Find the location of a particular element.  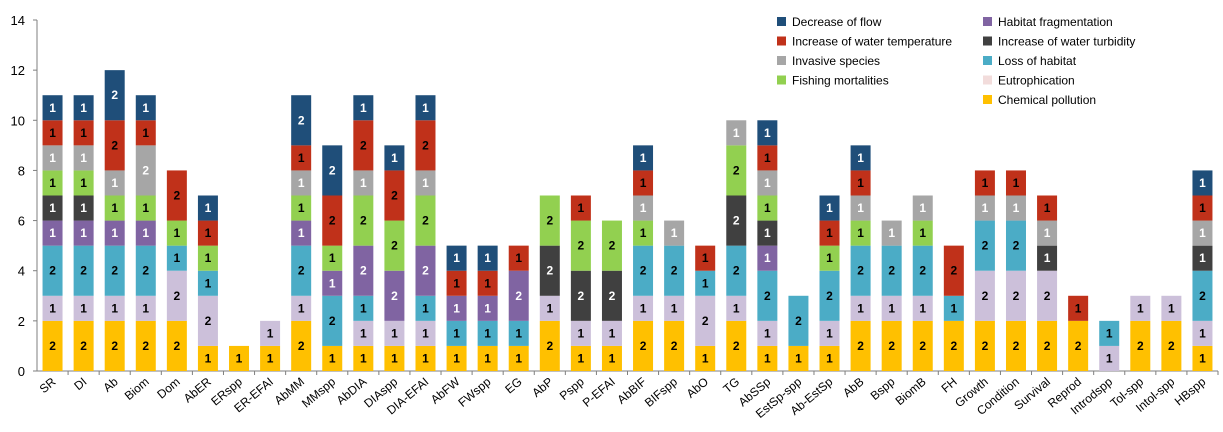

bar-stack: 21 is located at coordinates (1140, 333).